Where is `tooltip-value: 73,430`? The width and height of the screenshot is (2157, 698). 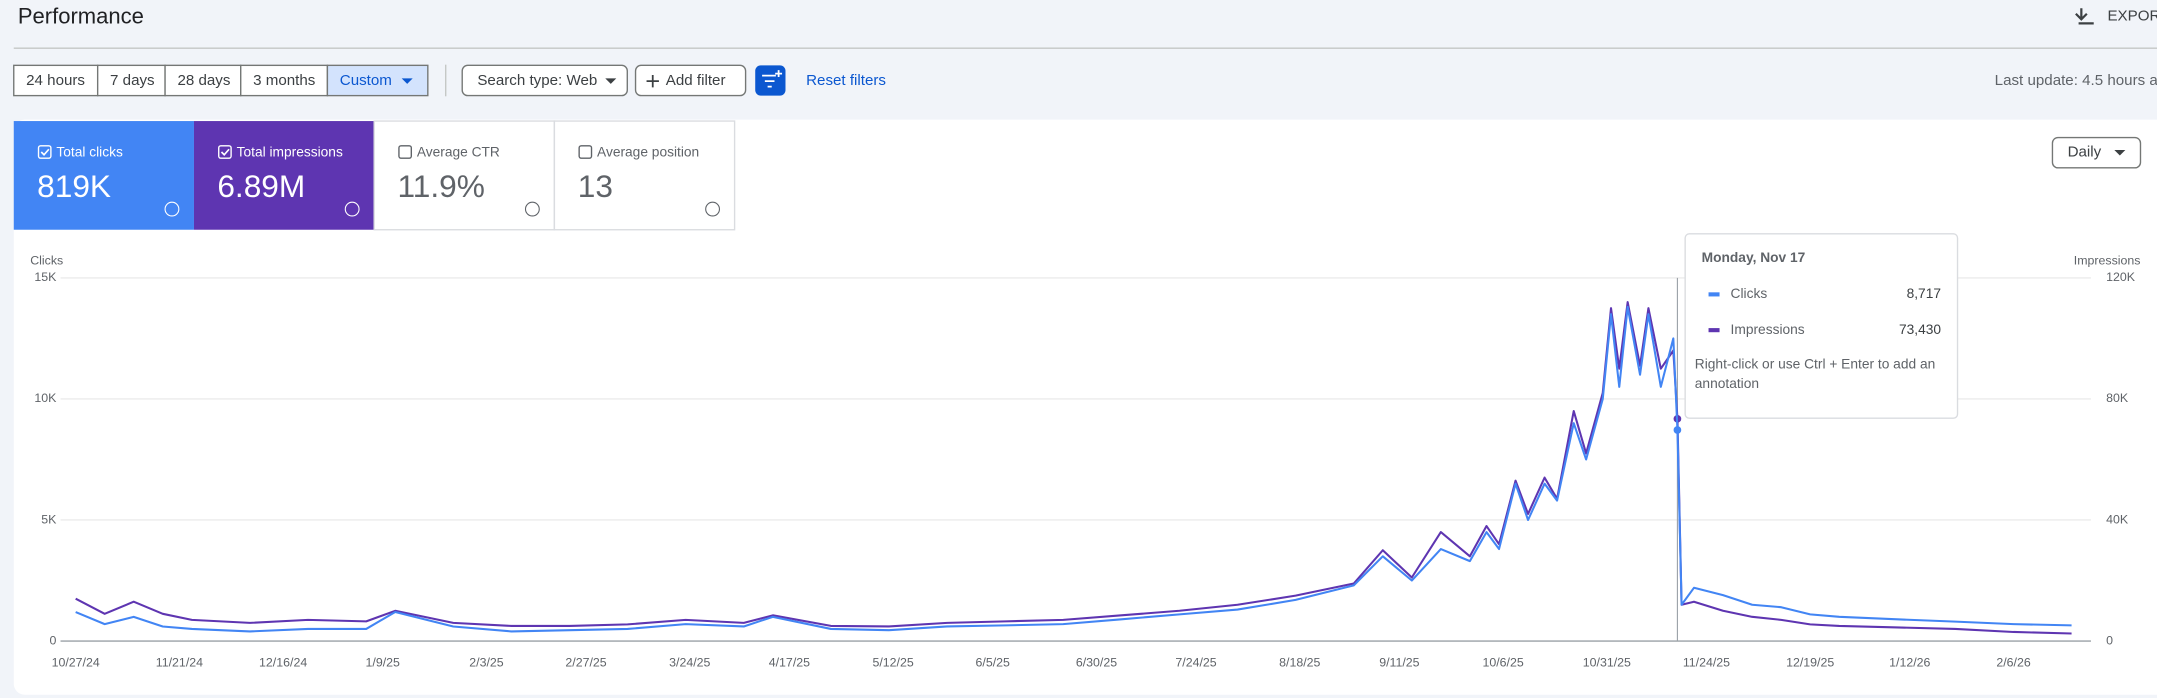 tooltip-value: 73,430 is located at coordinates (1920, 329).